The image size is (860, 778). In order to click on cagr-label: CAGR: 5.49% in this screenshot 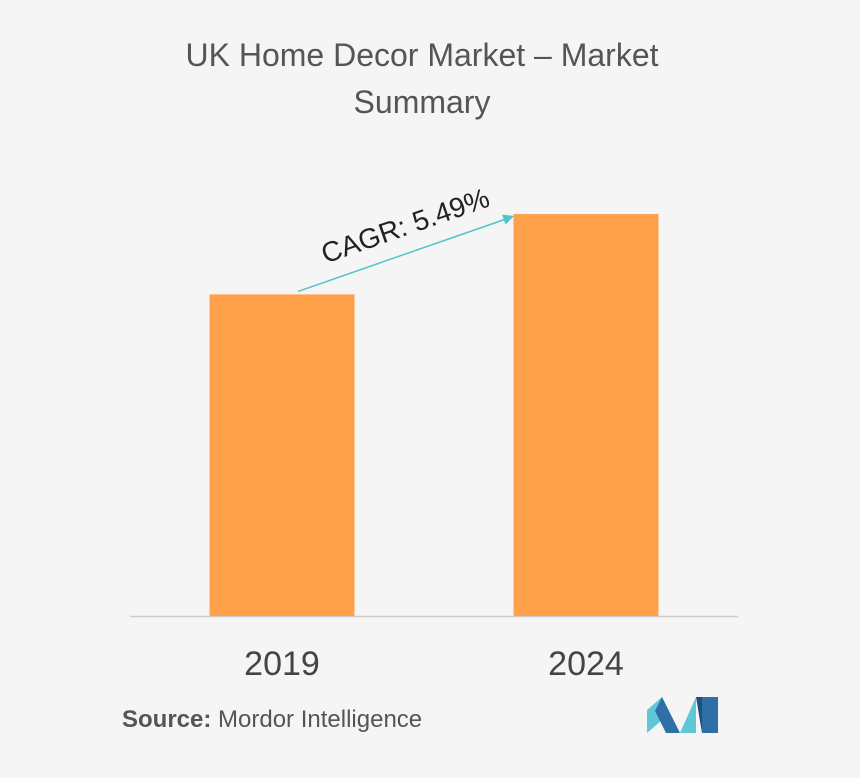, I will do `click(405, 225)`.